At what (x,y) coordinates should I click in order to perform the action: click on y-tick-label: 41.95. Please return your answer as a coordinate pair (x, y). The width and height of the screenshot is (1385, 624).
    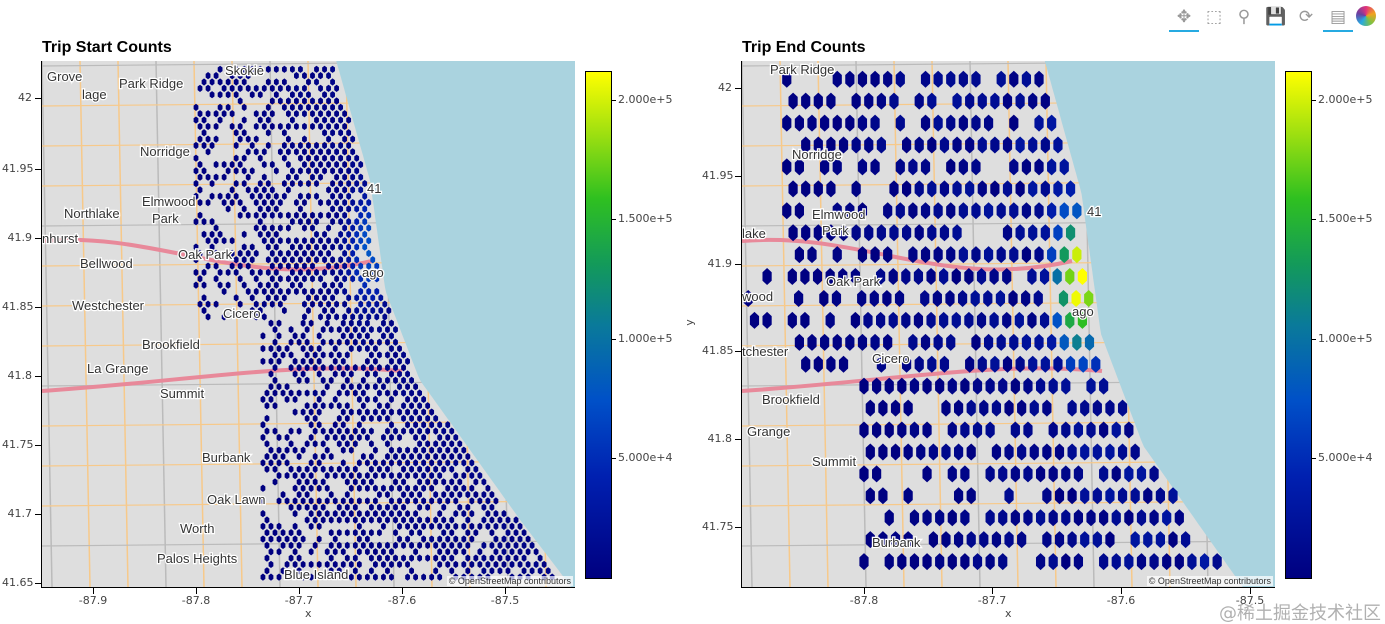
    Looking at the image, I should click on (718, 175).